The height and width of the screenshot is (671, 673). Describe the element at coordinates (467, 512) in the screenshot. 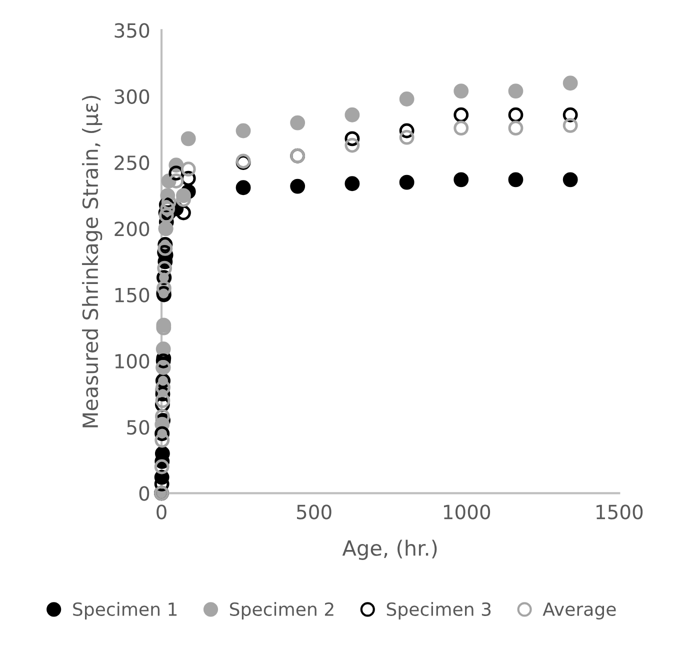

I see `x-tick-label: 1000` at that location.